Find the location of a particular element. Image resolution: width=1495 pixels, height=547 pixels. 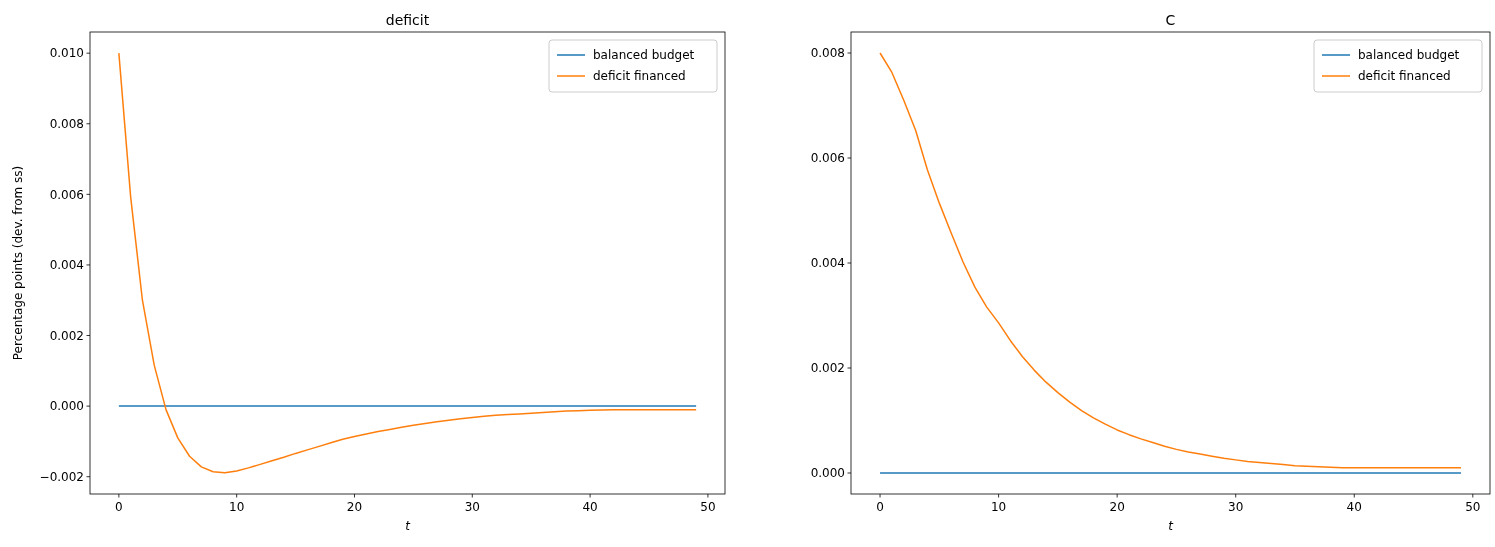

chart-title: C is located at coordinates (1170, 20).